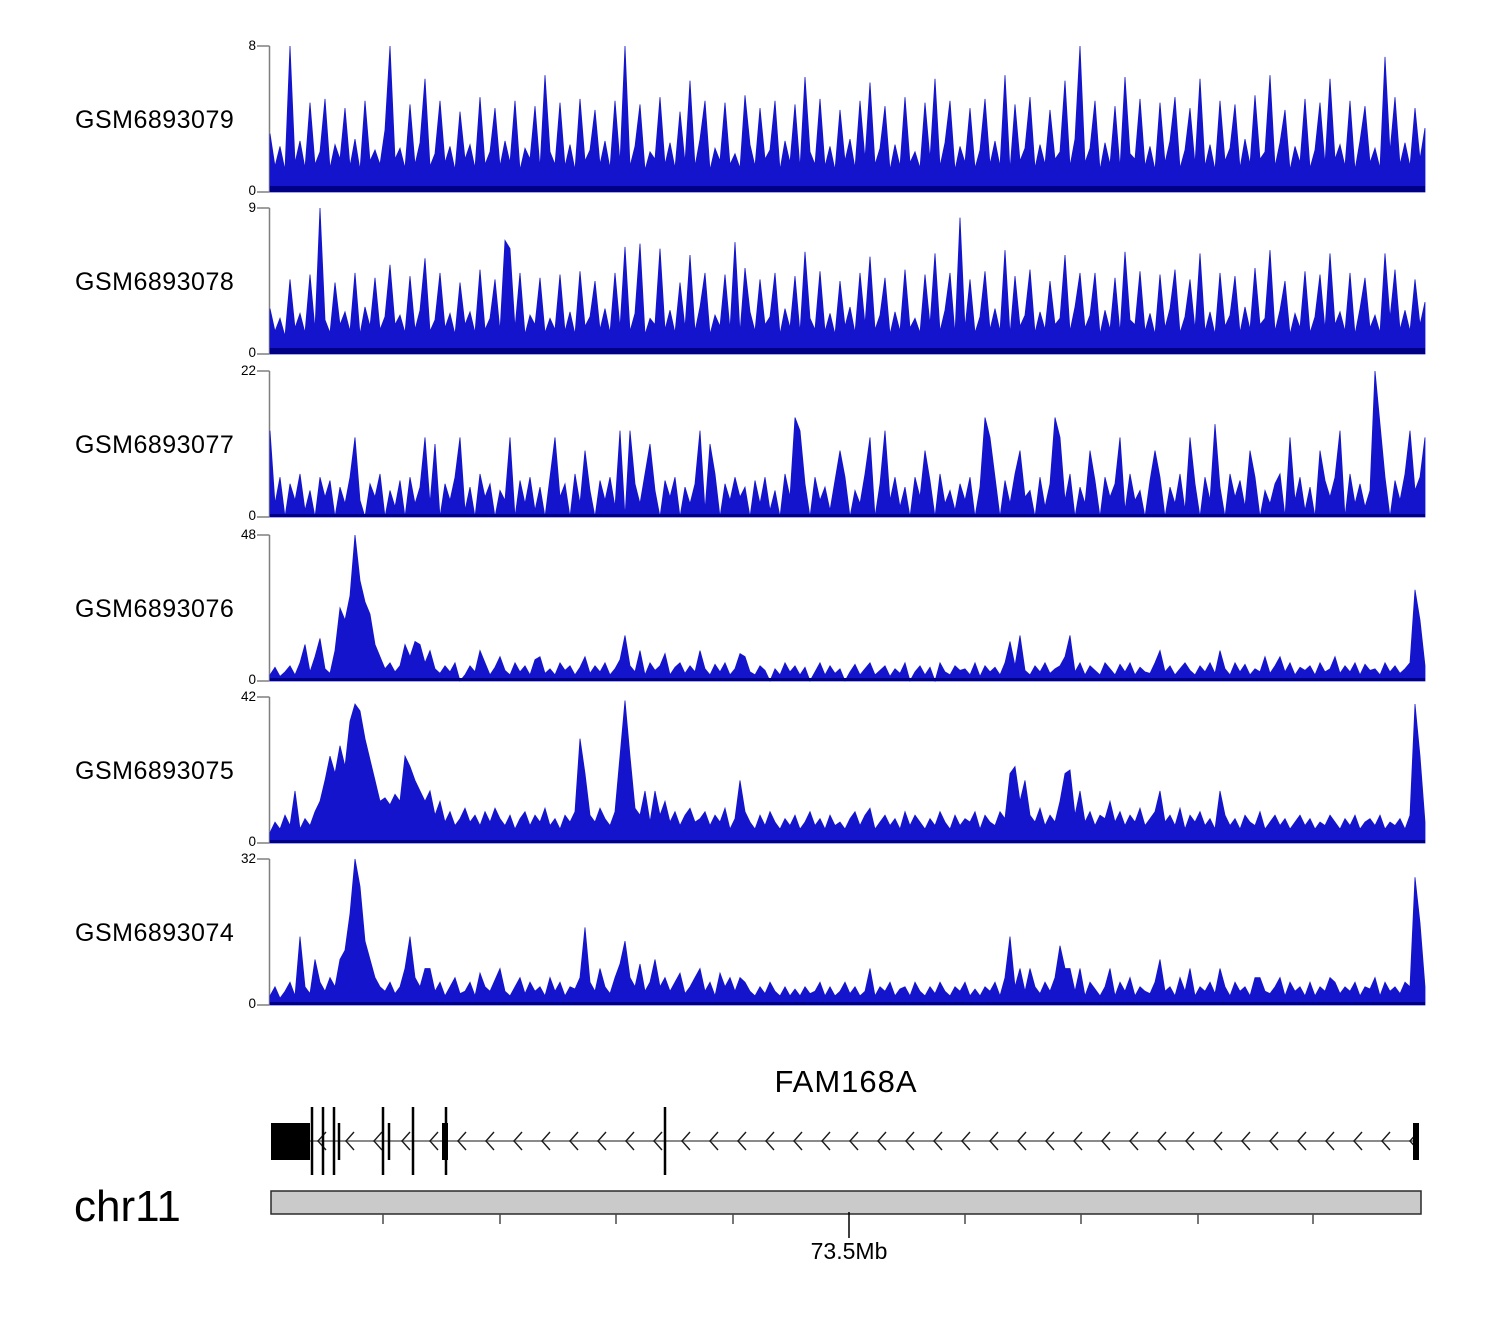 The image size is (1500, 1320). What do you see at coordinates (252, 207) in the screenshot?
I see `y-axis-max-label: 9` at bounding box center [252, 207].